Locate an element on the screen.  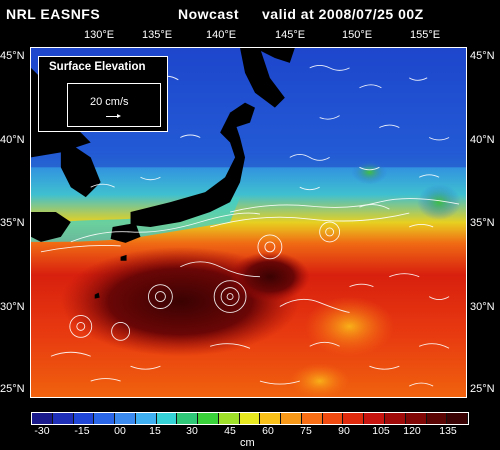
colorbar-label: 60 is located at coordinates (268, 431).